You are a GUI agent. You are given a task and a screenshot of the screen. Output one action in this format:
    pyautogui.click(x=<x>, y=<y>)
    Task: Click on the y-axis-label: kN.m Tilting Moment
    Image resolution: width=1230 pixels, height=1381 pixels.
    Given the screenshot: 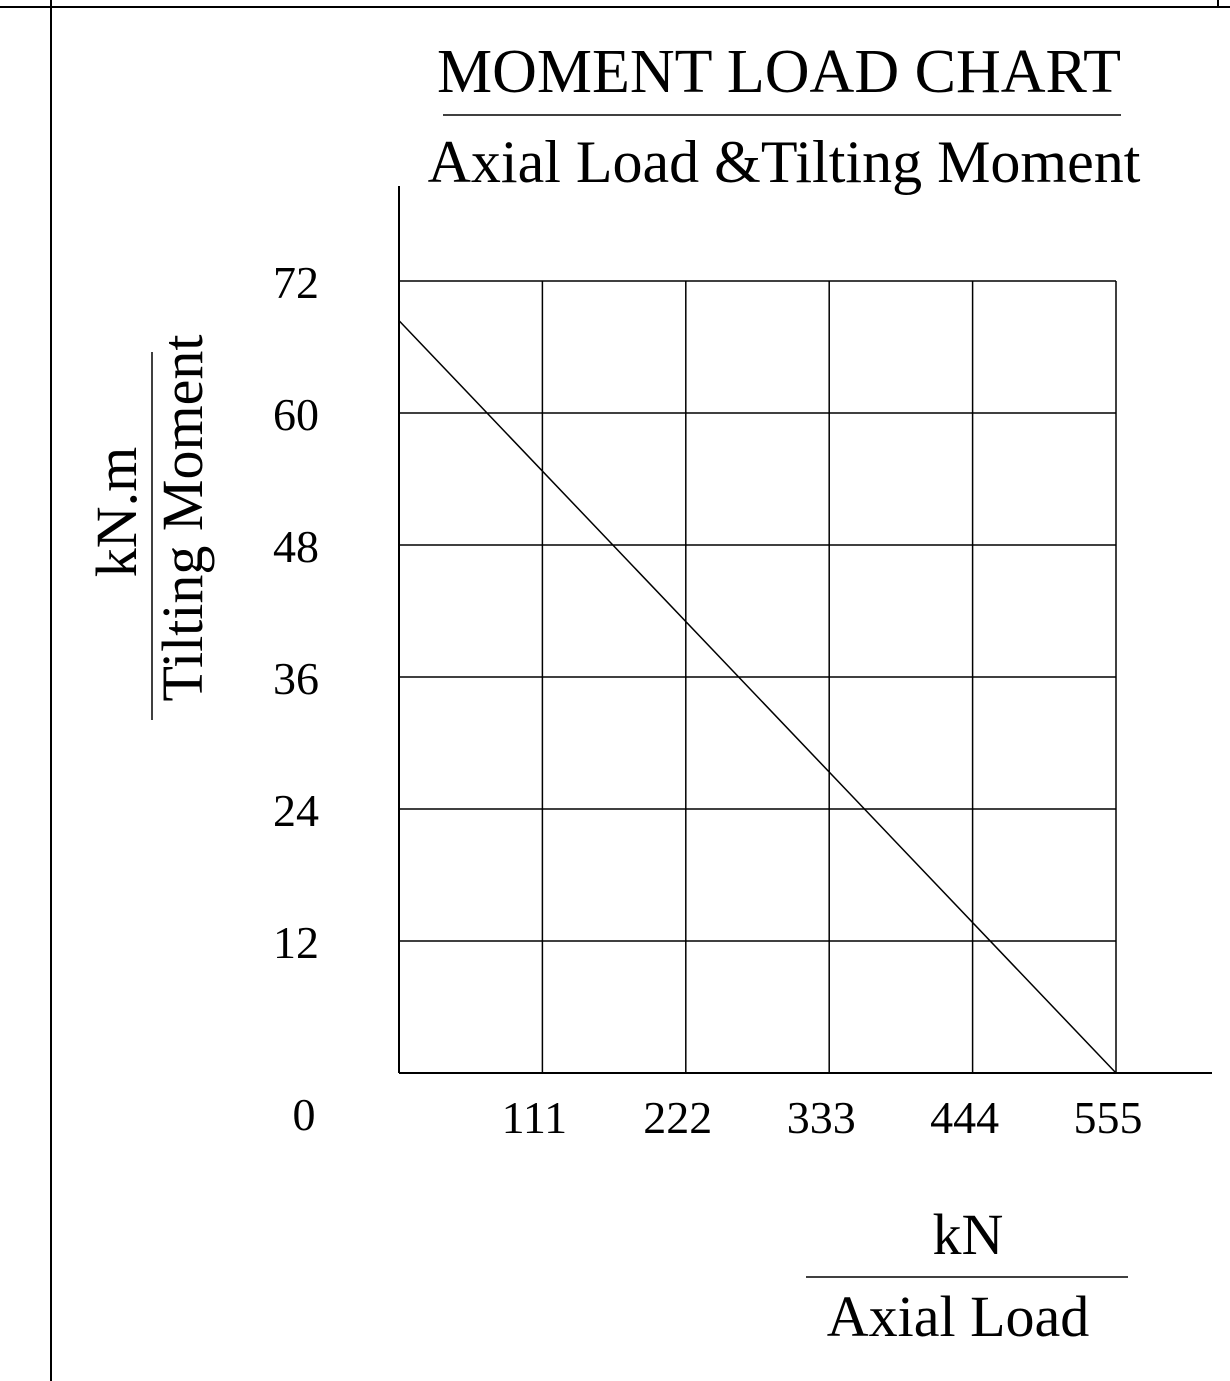 What is the action you would take?
    pyautogui.click(x=149, y=527)
    